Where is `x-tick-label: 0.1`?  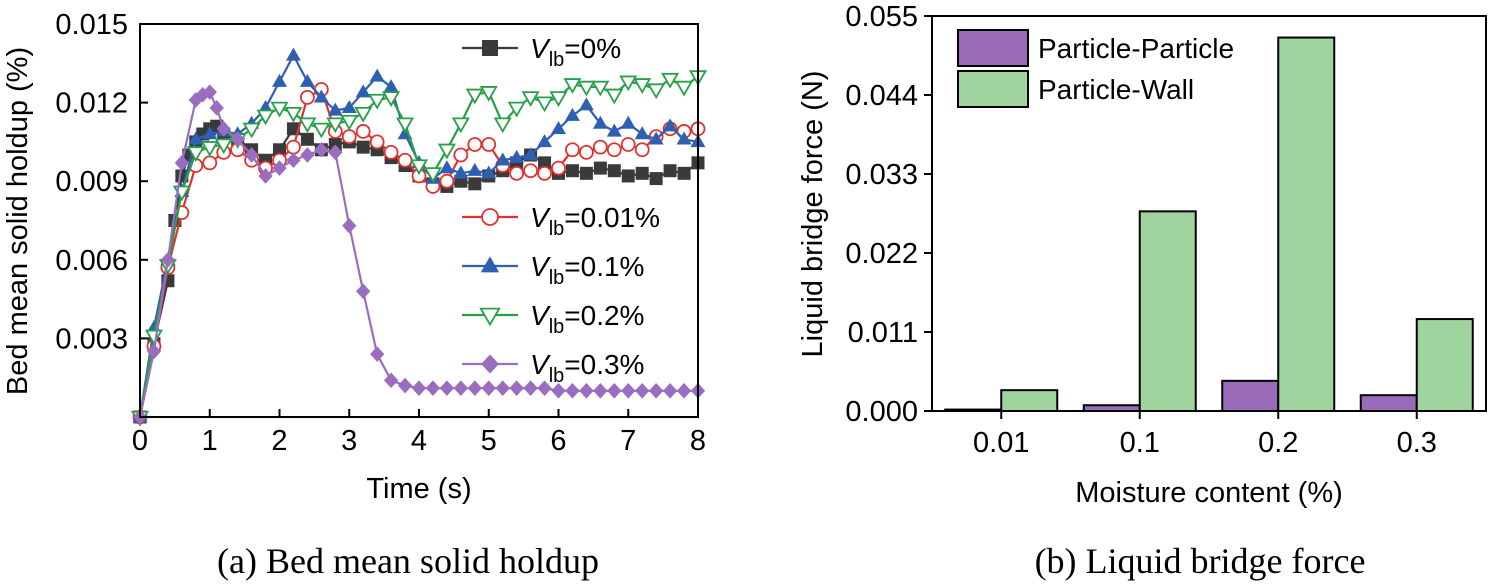 x-tick-label: 0.1 is located at coordinates (1140, 443).